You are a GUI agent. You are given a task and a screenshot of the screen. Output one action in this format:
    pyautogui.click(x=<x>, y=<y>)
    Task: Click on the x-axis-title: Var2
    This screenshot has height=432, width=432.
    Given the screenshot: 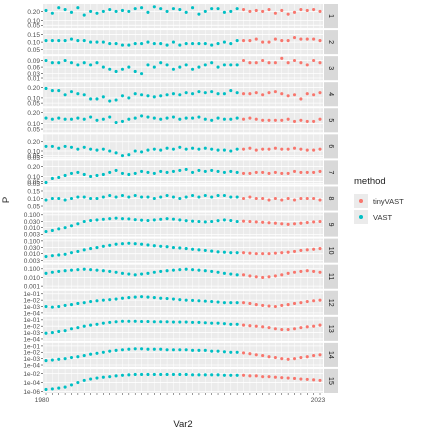 What is the action you would take?
    pyautogui.click(x=182, y=424)
    